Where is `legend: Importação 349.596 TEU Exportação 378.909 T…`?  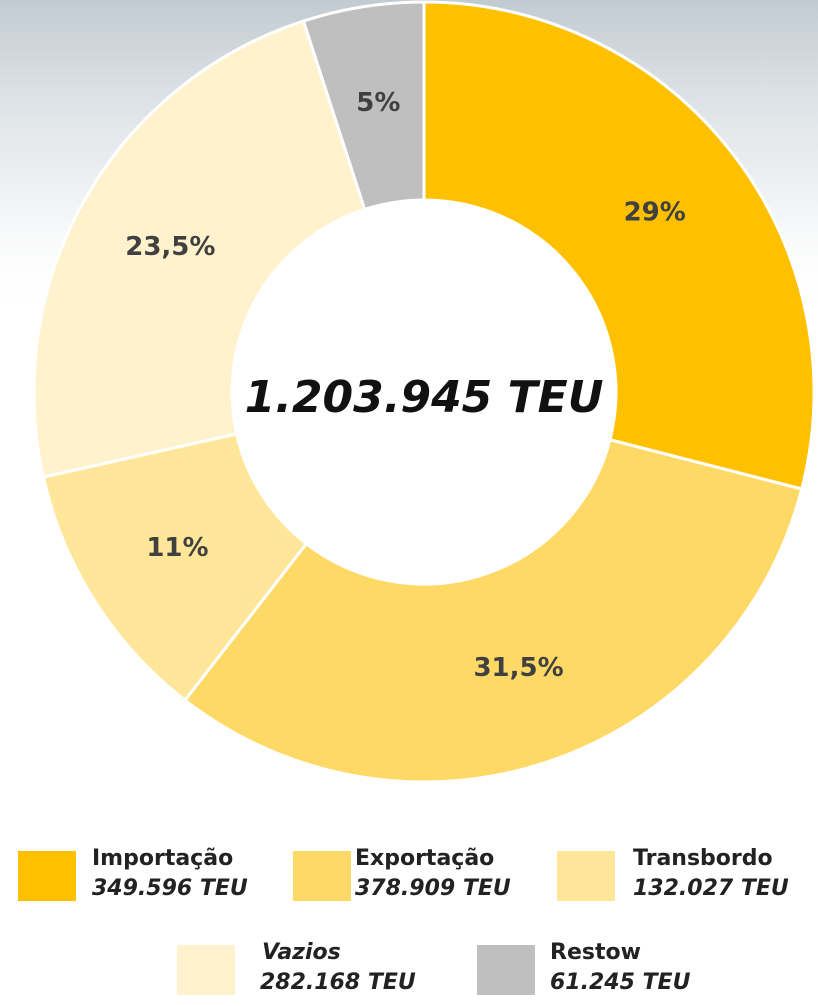 legend: Importação 349.596 TEU Exportação 378.909 T… is located at coordinates (403, 920).